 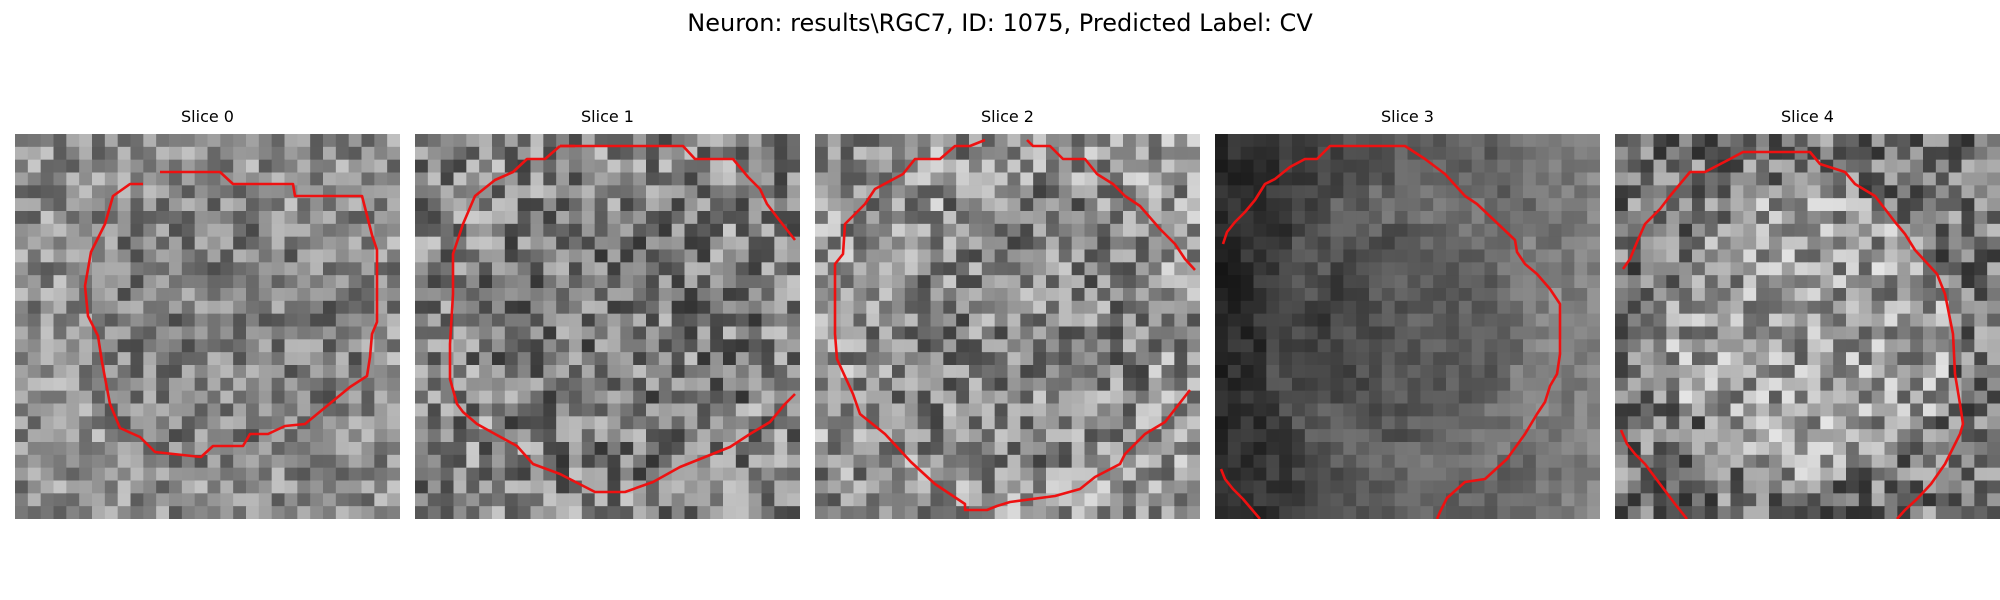 I want to click on slice-title: Slice 3, so click(x=1407, y=116).